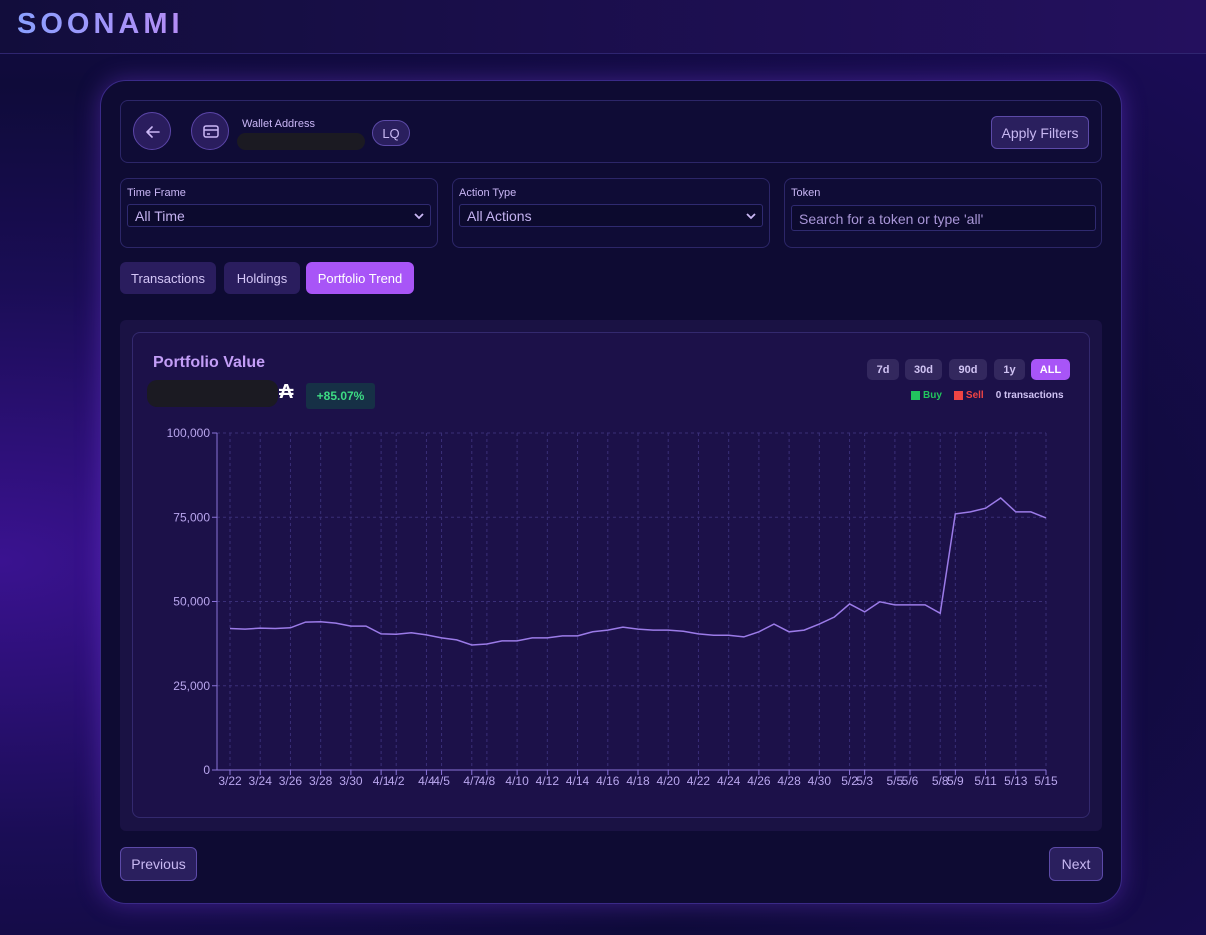 This screenshot has height=935, width=1206. Describe the element at coordinates (883, 369) in the screenshot. I see `range-button: 7d` at that location.